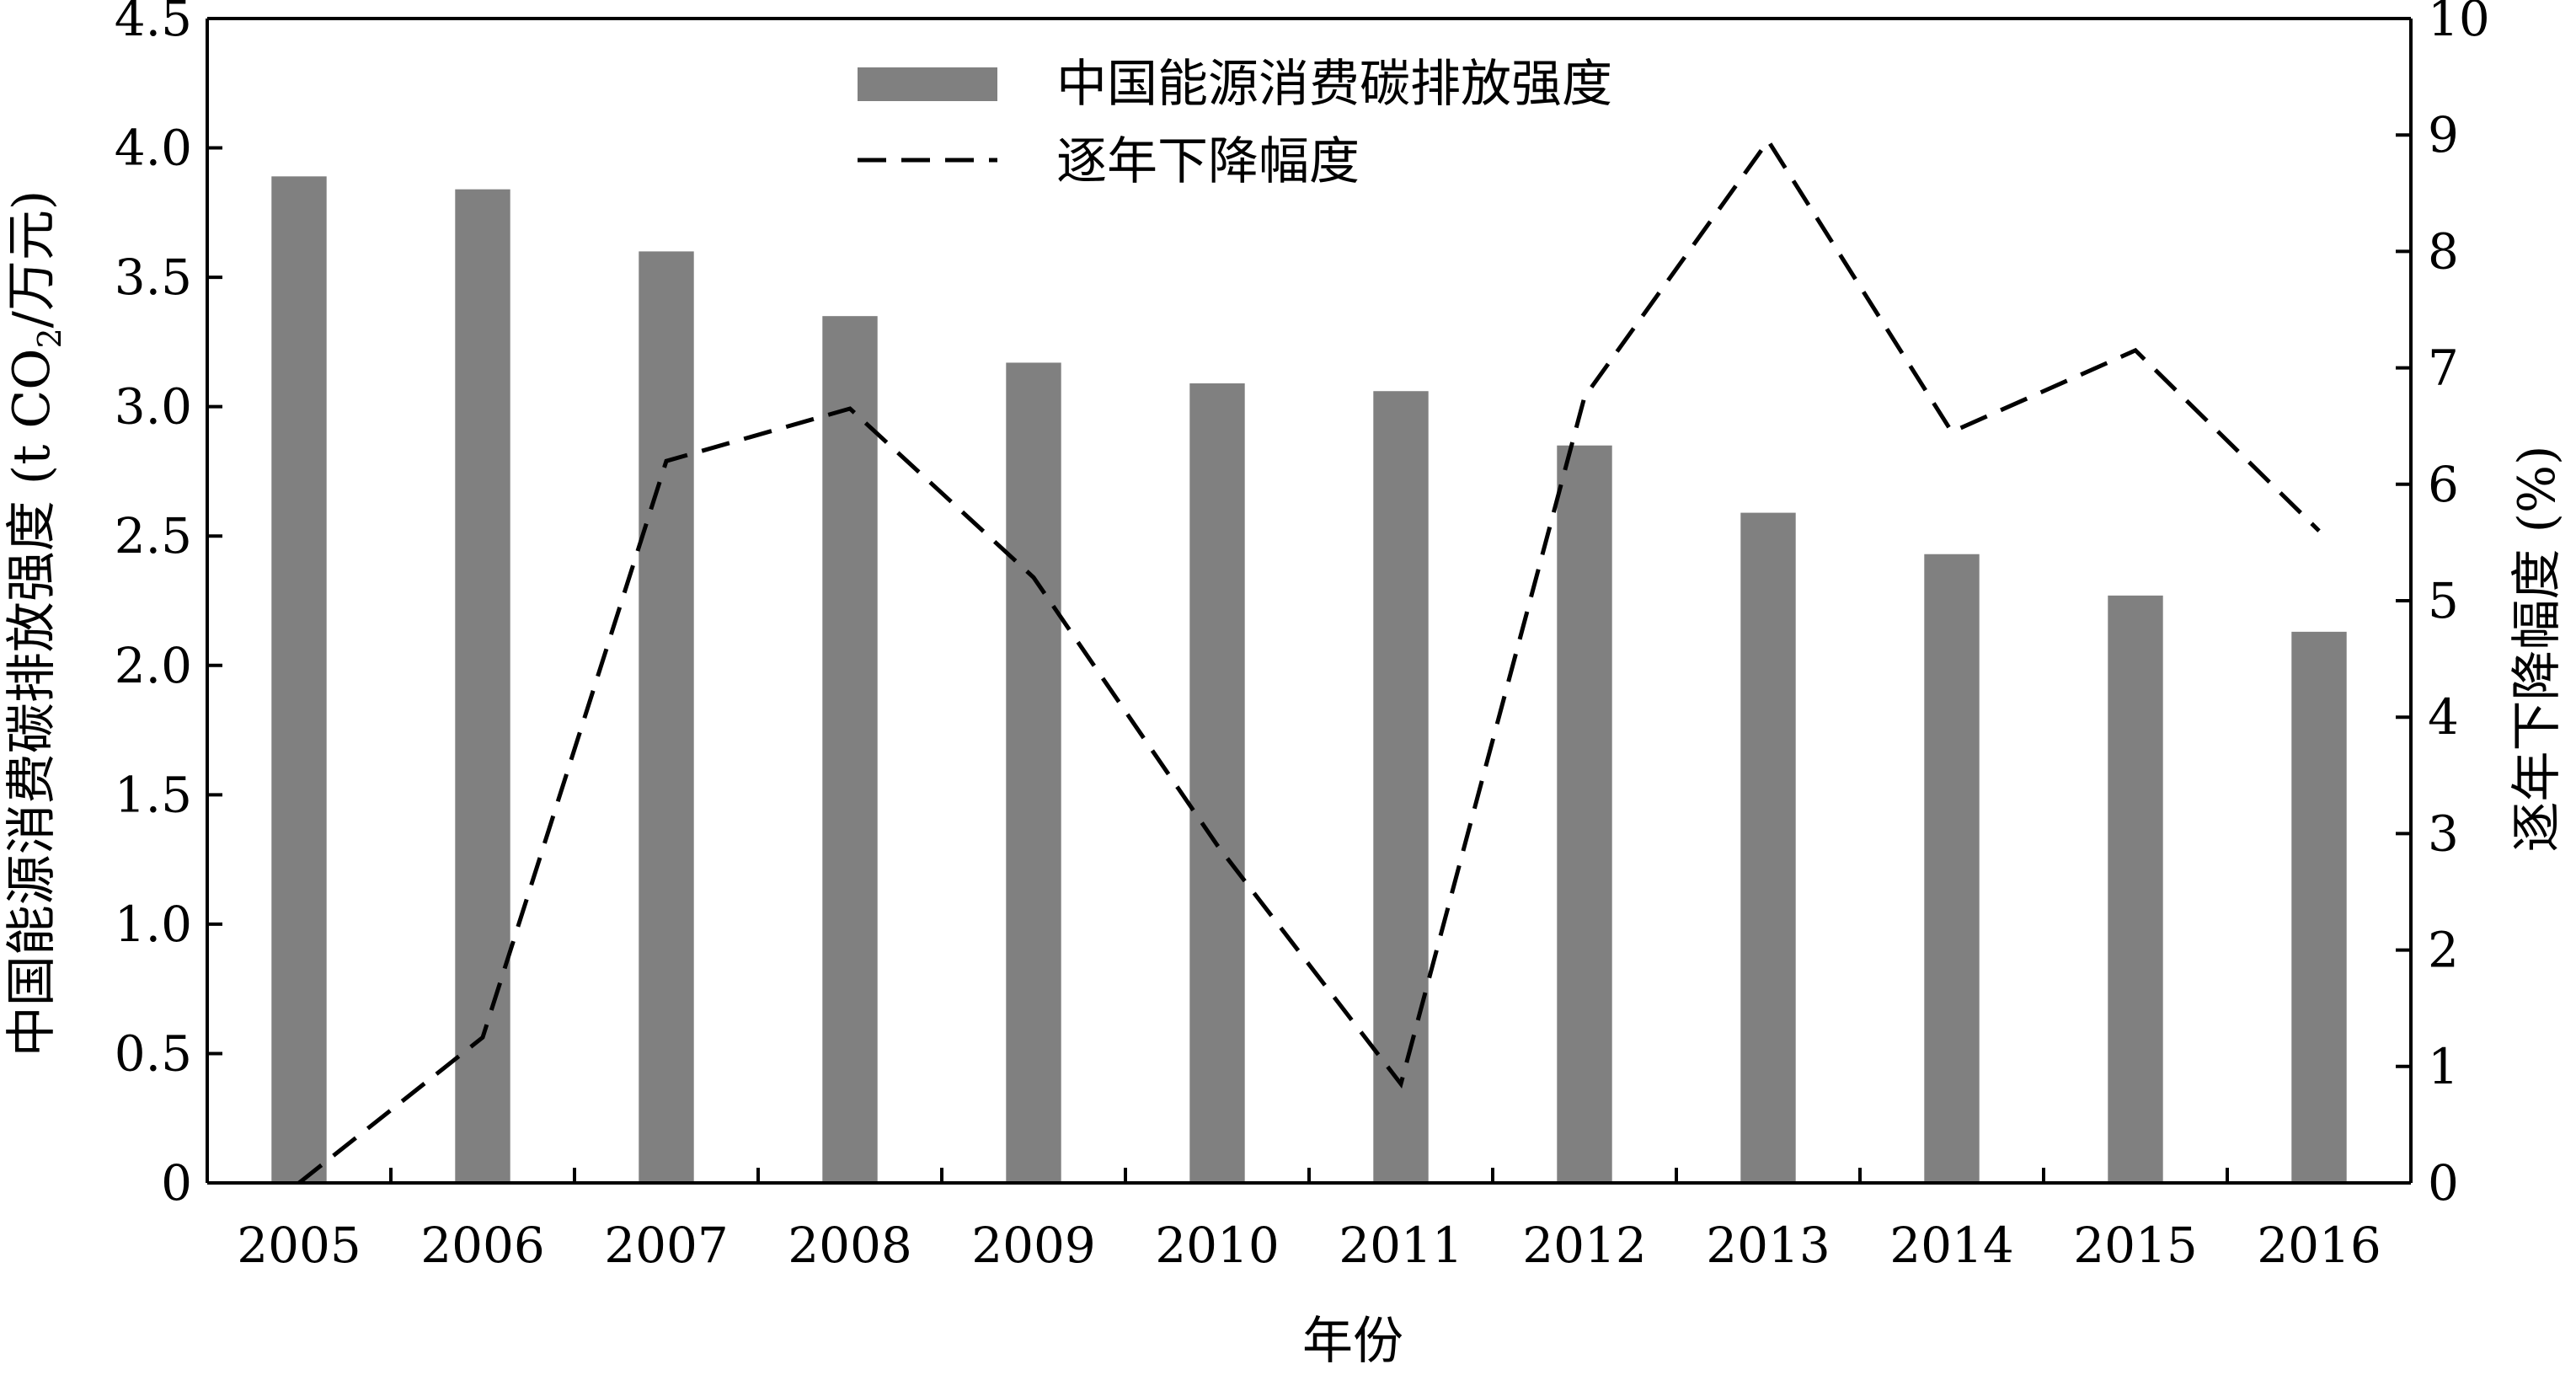  What do you see at coordinates (153, 665) in the screenshot?
I see `left-tick-label: 2.0` at bounding box center [153, 665].